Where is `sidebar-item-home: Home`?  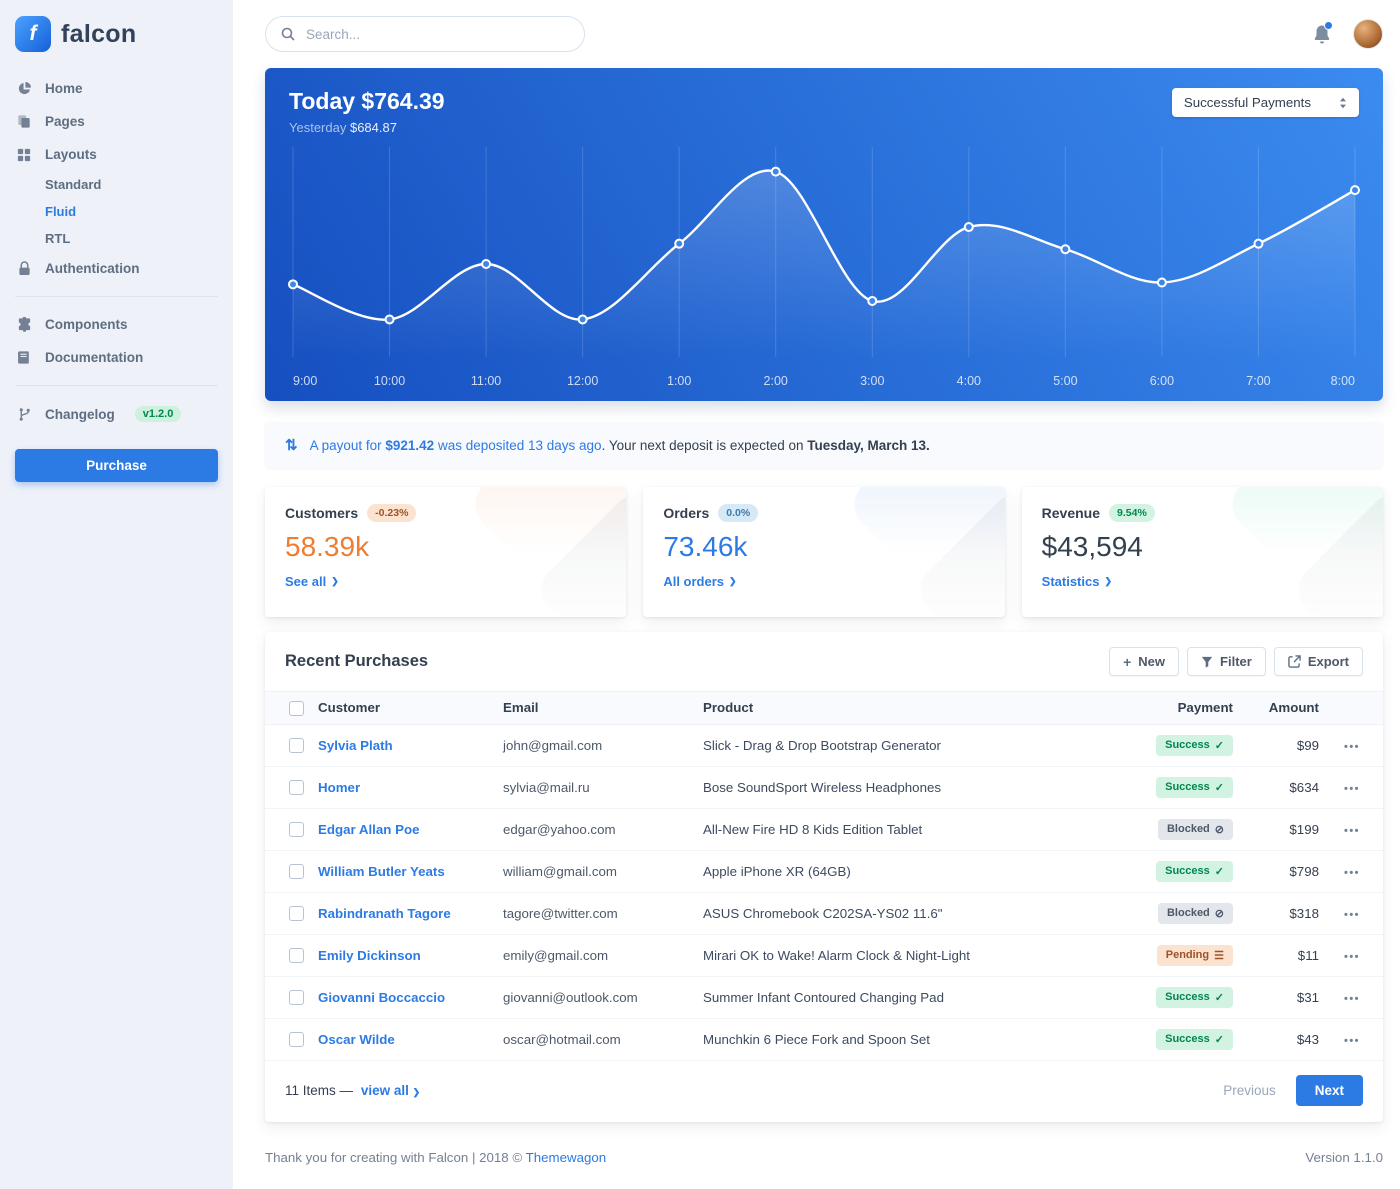
sidebar-item-home: Home is located at coordinates (116, 88).